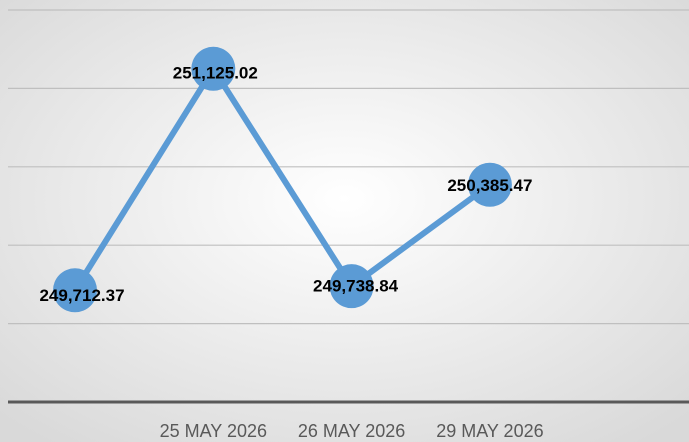 This screenshot has height=442, width=689. What do you see at coordinates (351, 431) in the screenshot?
I see `x-tick-label: 26 MAY 2026` at bounding box center [351, 431].